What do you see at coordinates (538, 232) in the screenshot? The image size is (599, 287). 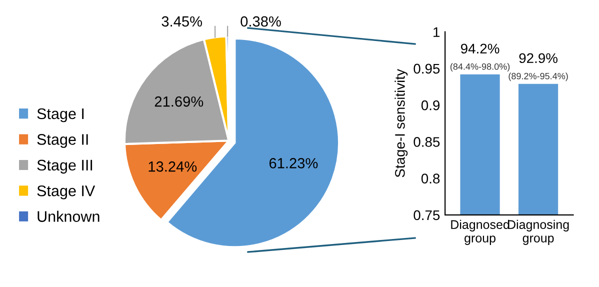 I see `x-tick-label: Diagnosing group` at bounding box center [538, 232].